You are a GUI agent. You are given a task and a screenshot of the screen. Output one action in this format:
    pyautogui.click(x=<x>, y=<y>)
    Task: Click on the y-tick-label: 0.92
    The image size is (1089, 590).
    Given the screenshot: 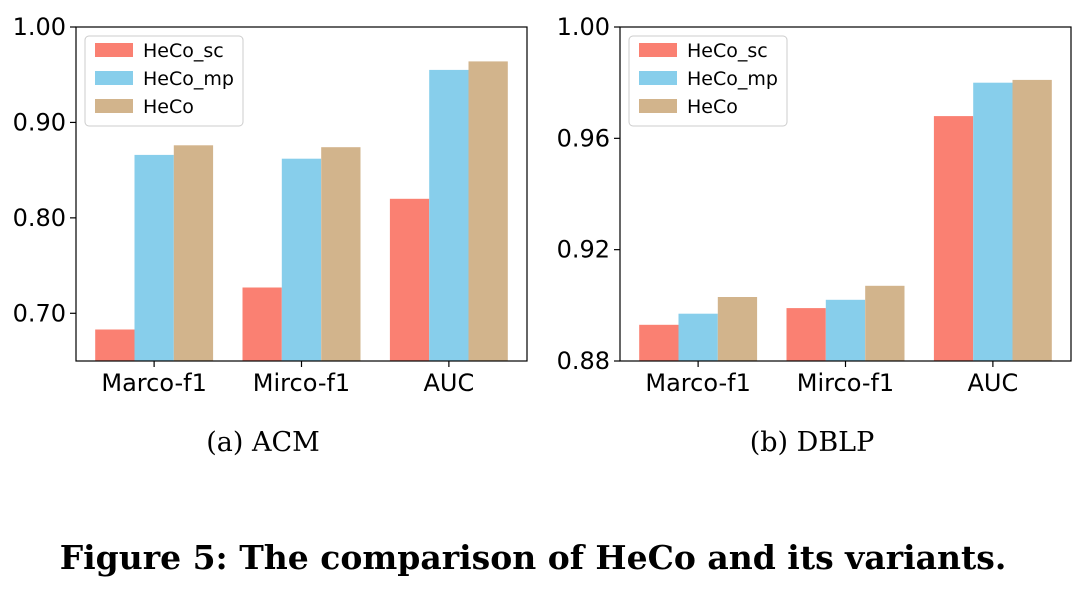 What is the action you would take?
    pyautogui.click(x=583, y=250)
    